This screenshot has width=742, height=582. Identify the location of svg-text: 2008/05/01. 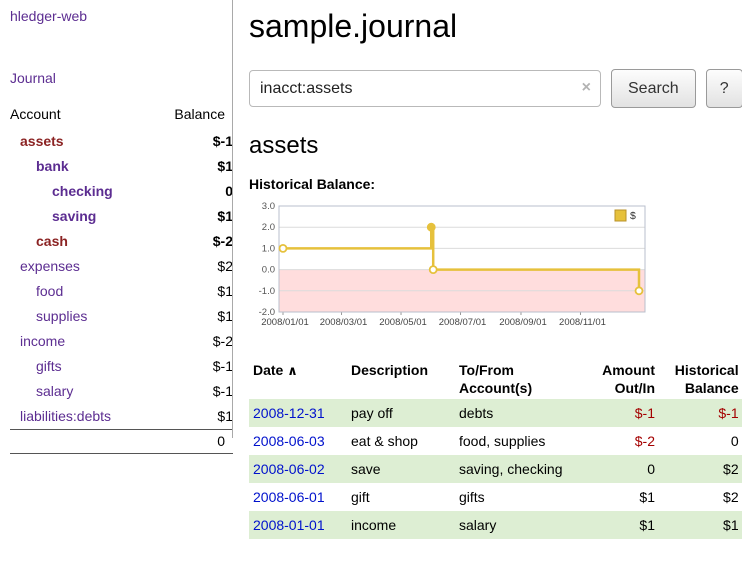
(403, 322).